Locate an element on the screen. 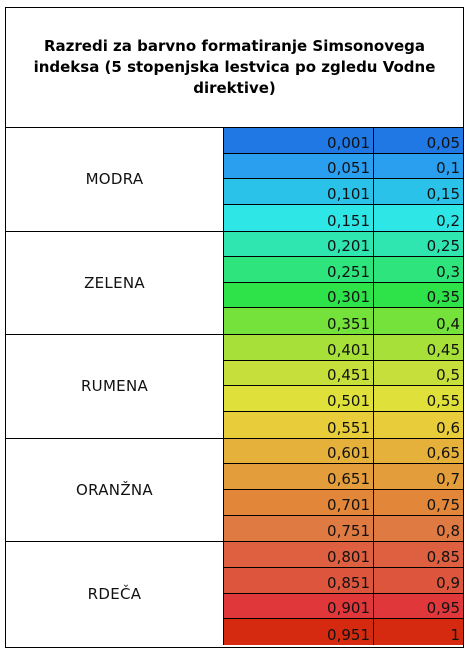  table-row: 0,001 0,05 is located at coordinates (343, 141).